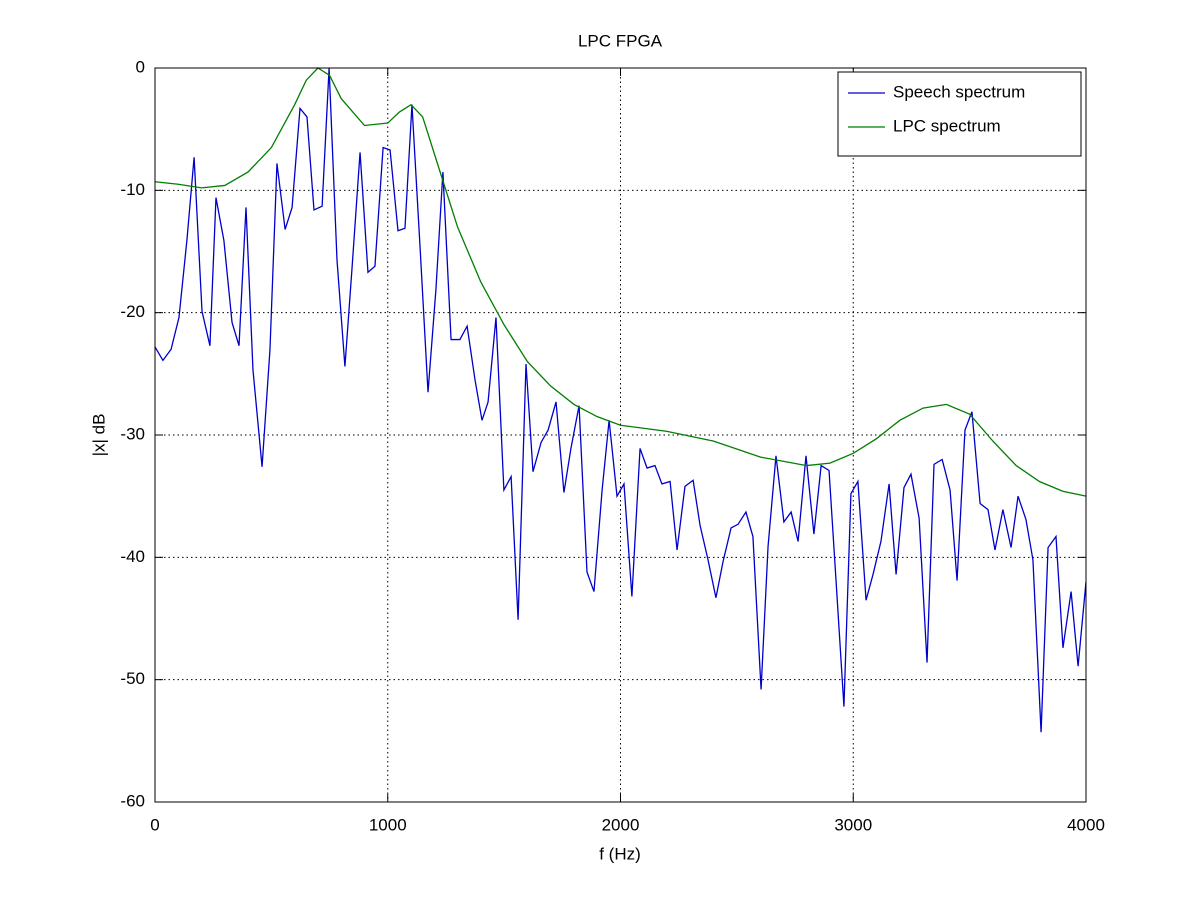 This screenshot has width=1200, height=900. I want to click on y-tick-label: -20, so click(132, 311).